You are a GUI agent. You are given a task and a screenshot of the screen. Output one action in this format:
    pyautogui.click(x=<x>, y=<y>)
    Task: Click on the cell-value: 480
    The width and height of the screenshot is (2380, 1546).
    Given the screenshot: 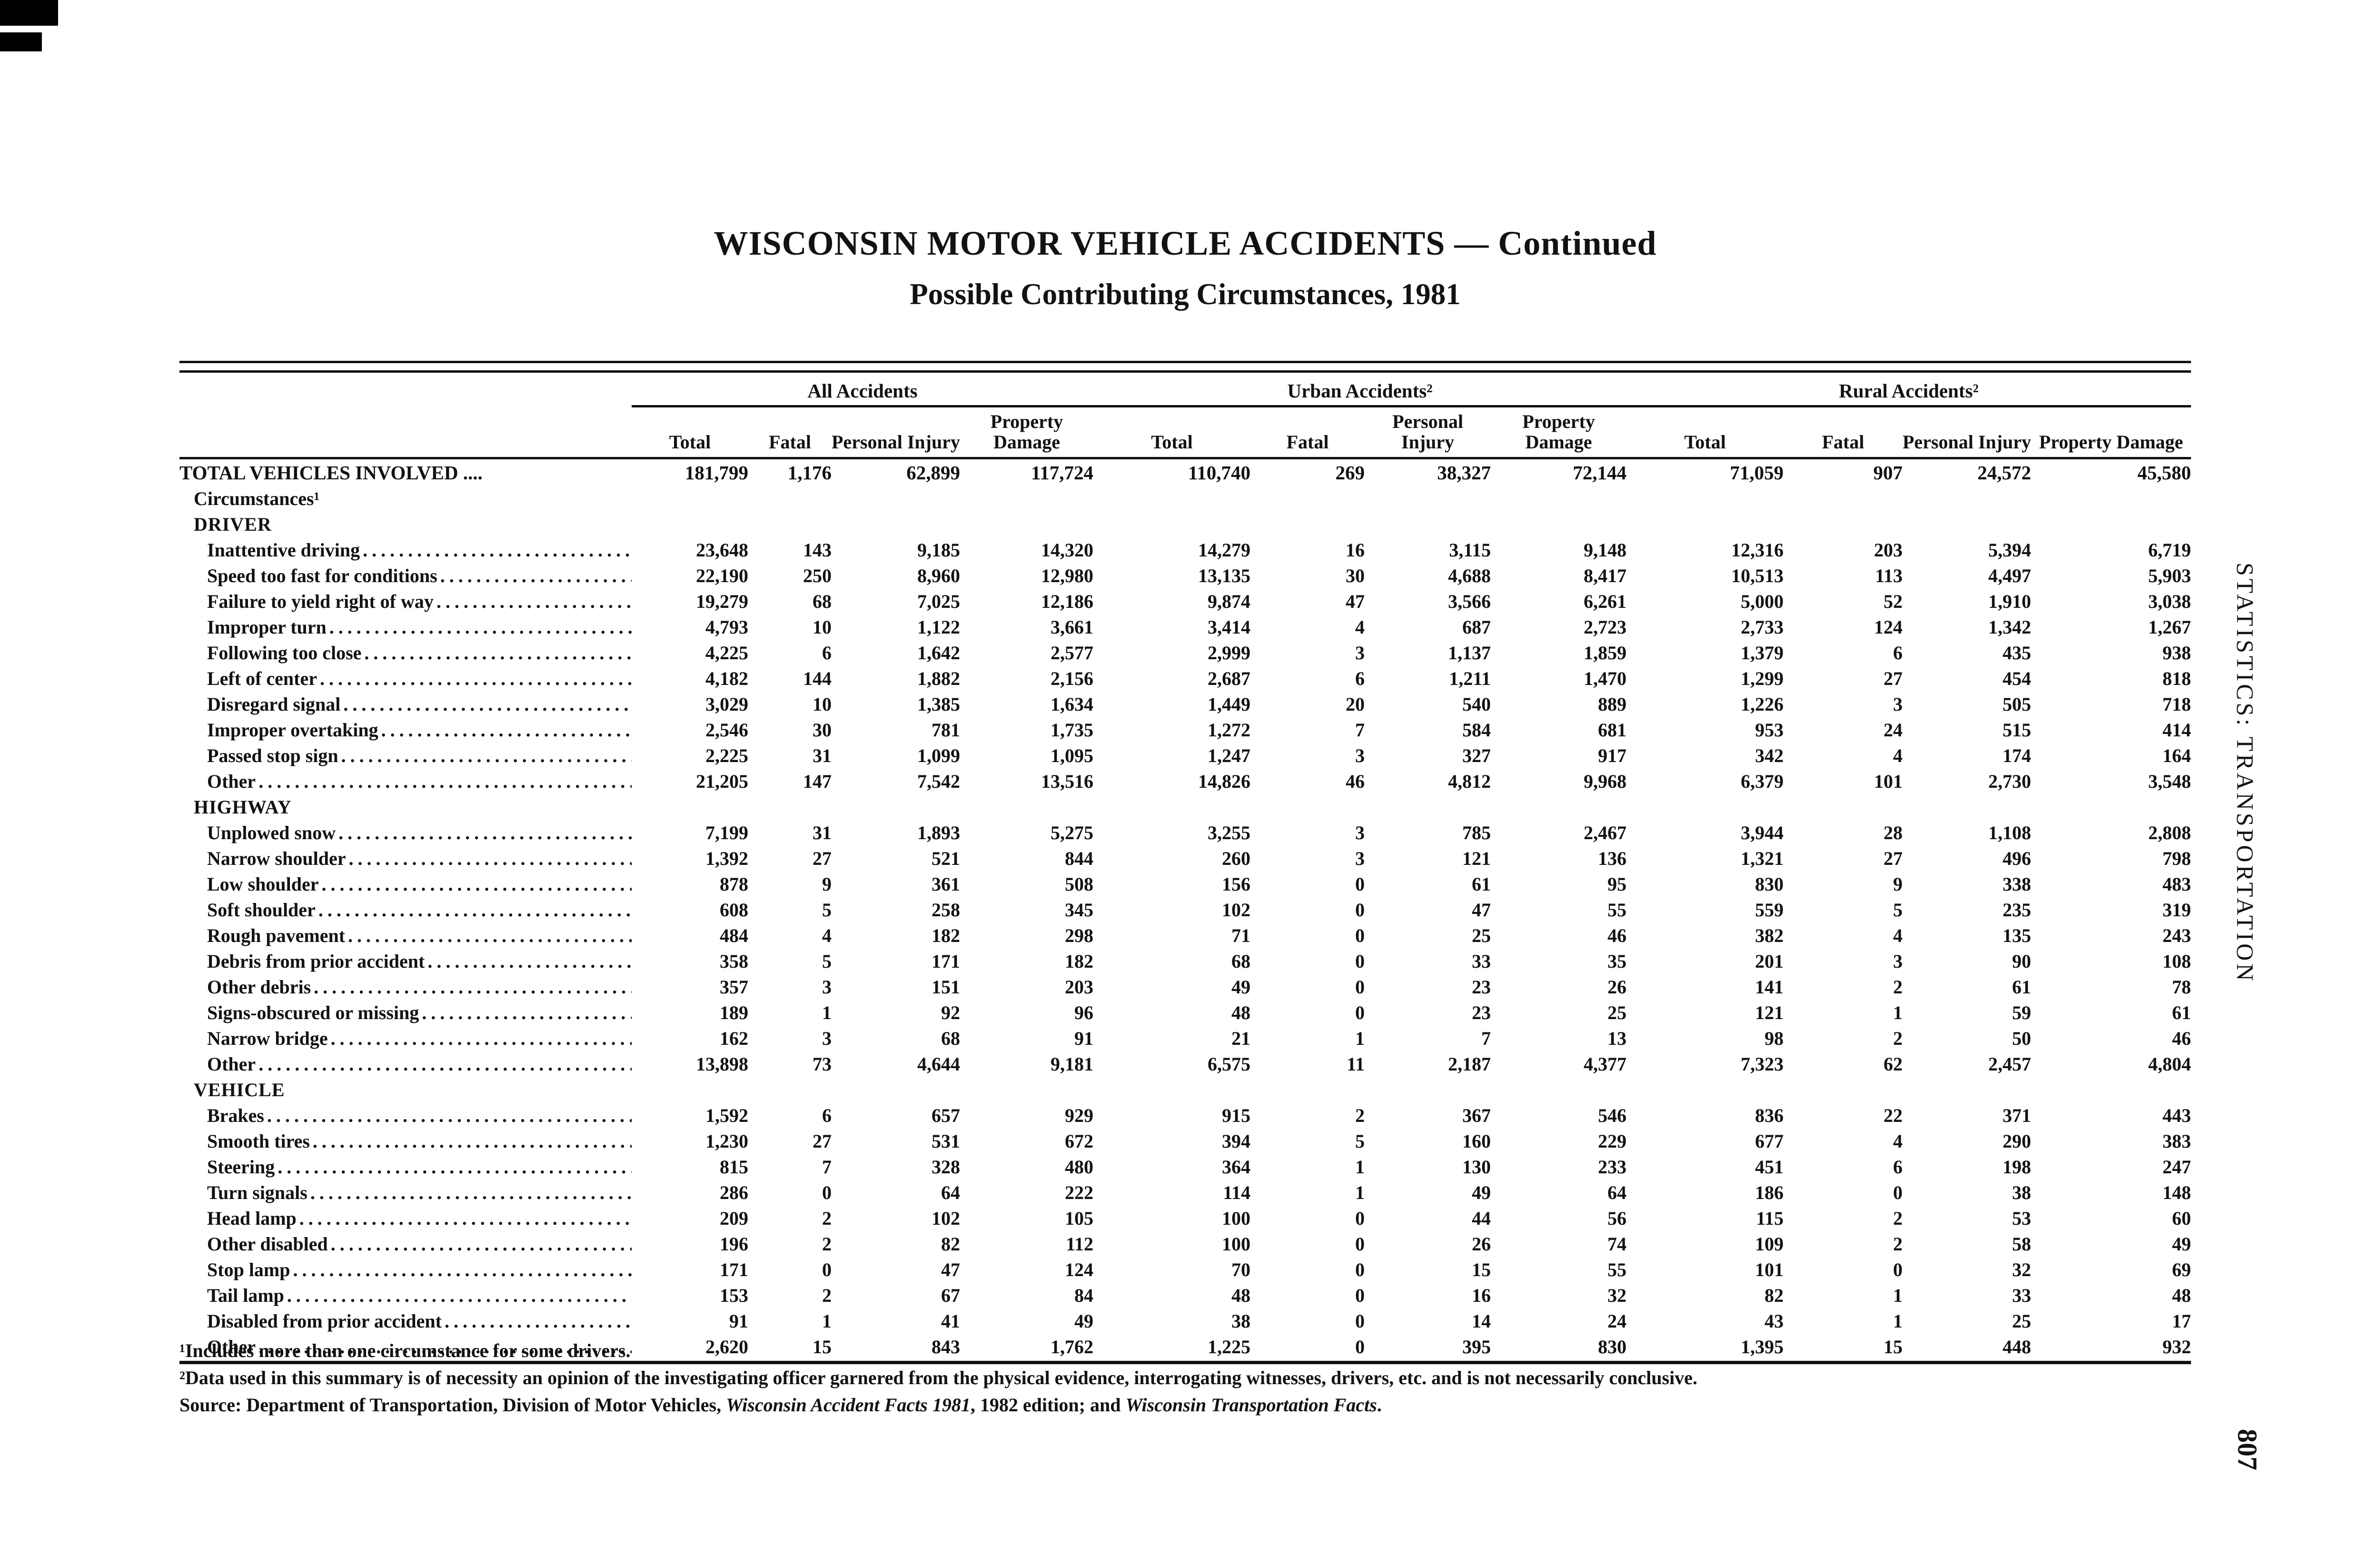 What is the action you would take?
    pyautogui.click(x=1079, y=1167)
    